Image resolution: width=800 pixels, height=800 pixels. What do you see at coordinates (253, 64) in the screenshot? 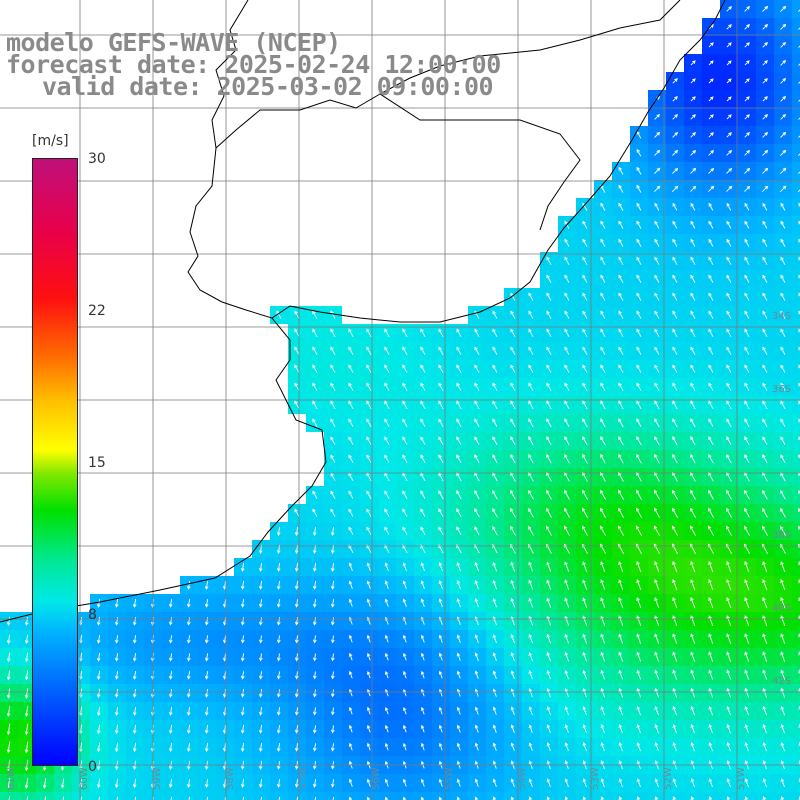
I see `forecast-date: forecast date: 2025-02-24 12:00:00` at bounding box center [253, 64].